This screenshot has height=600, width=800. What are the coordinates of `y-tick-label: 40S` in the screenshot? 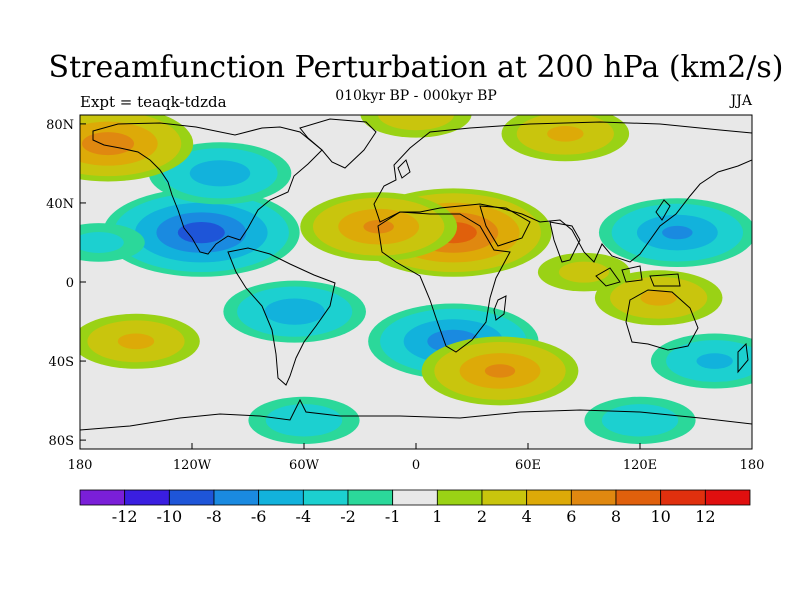 It's located at (61, 362).